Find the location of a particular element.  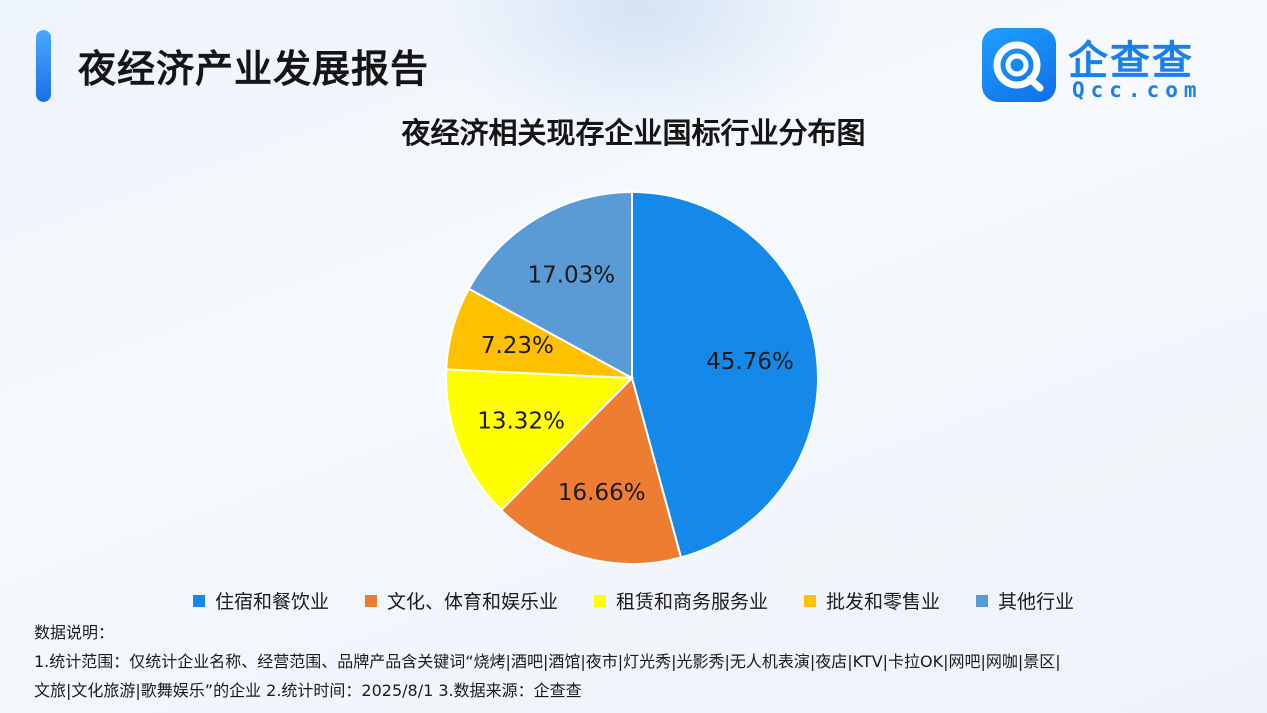

pie-data-label: 13.32% is located at coordinates (521, 421).